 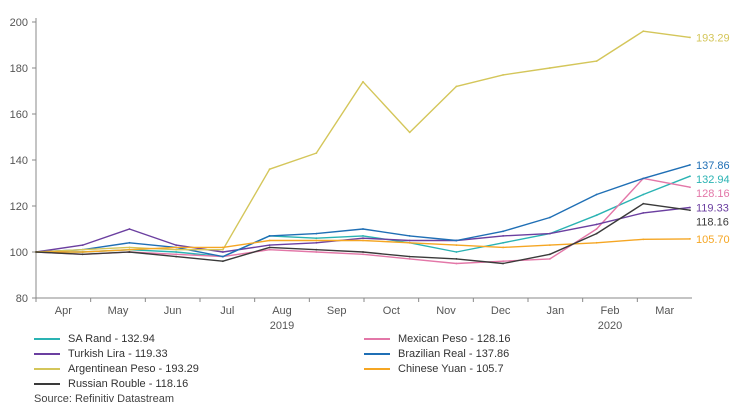 I want to click on y-axis: 80 100 120 140 160 180 200, so click(x=23, y=161).